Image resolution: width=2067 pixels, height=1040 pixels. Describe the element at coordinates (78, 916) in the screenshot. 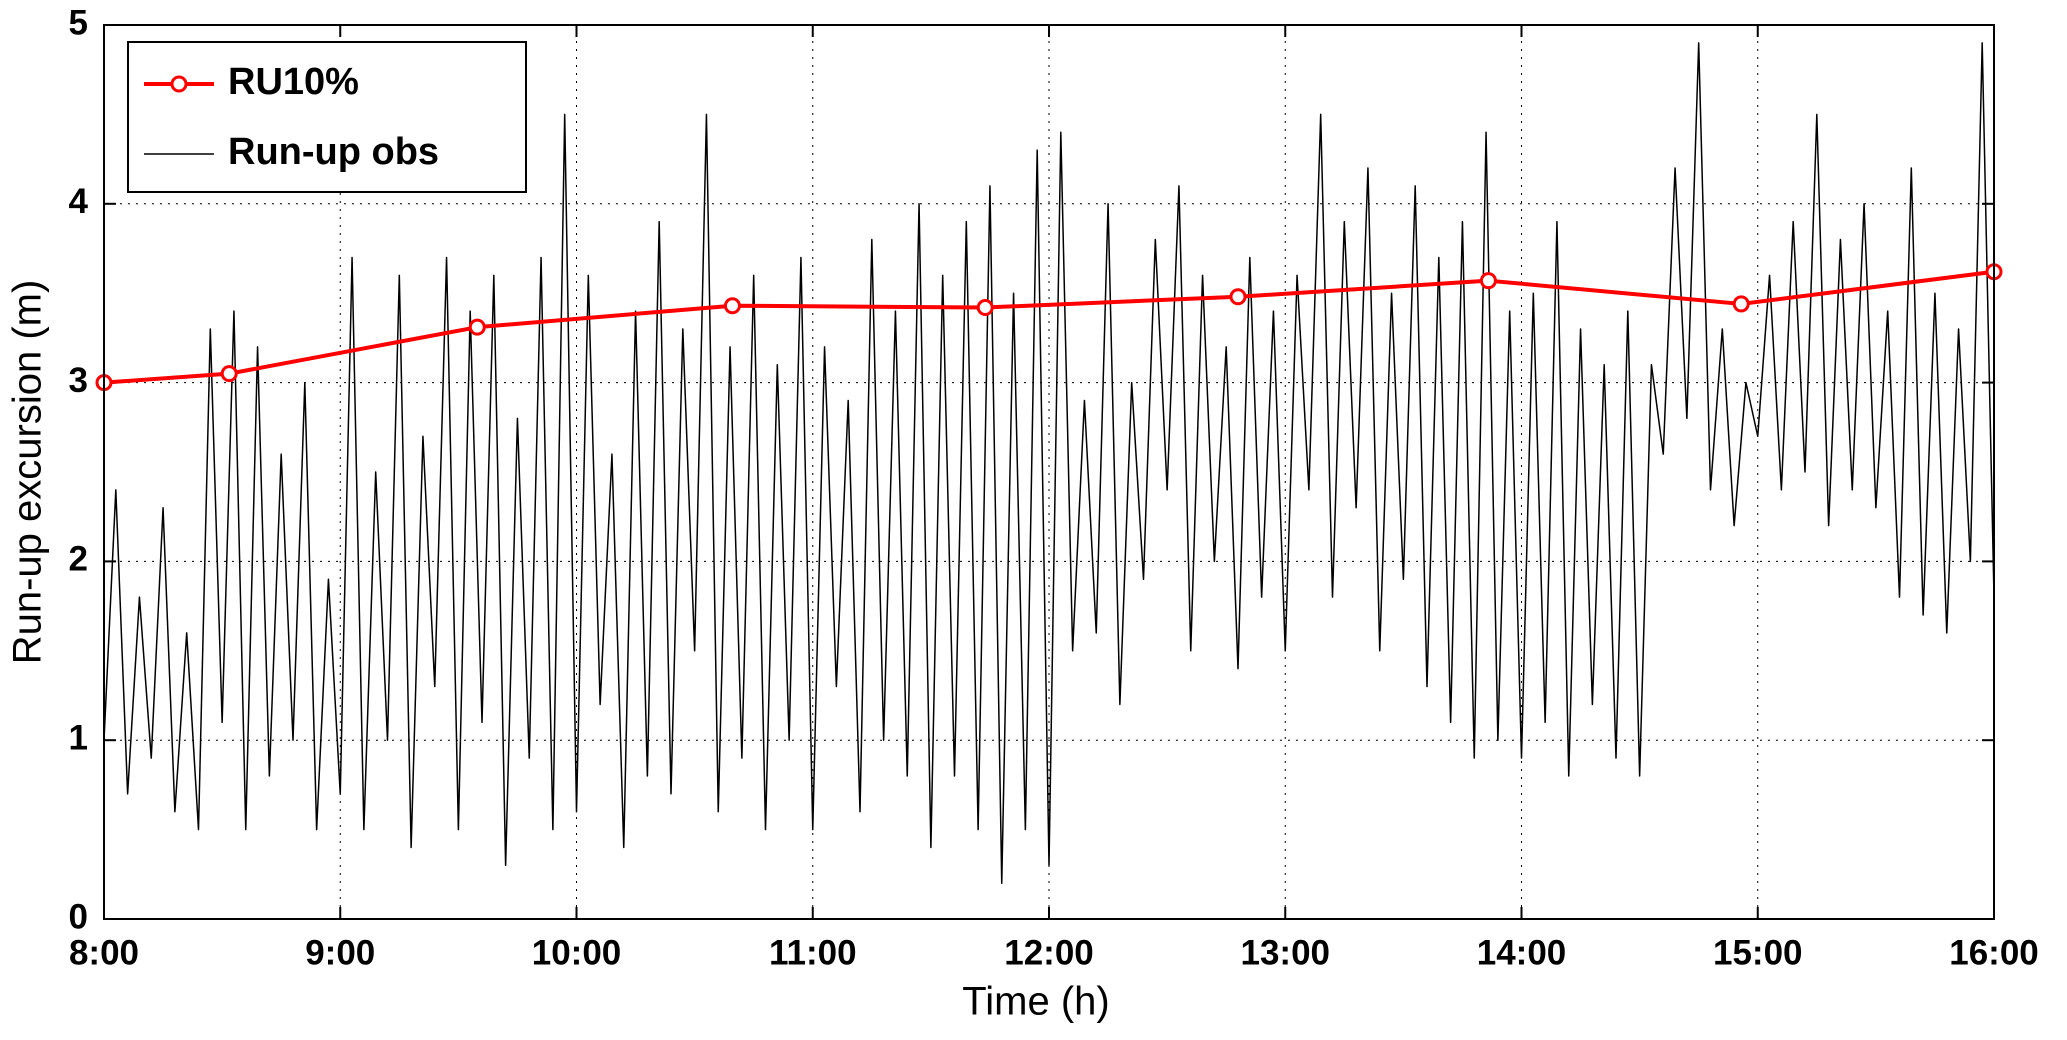

I see `y-tick-label: 0` at that location.